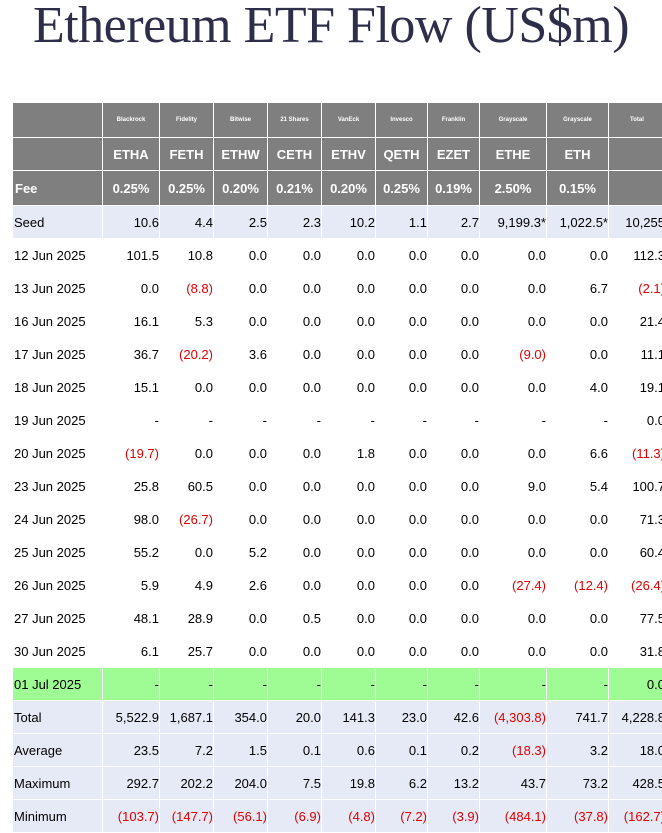 This screenshot has width=662, height=833. Describe the element at coordinates (131, 750) in the screenshot. I see `flow-value: 23.5` at that location.